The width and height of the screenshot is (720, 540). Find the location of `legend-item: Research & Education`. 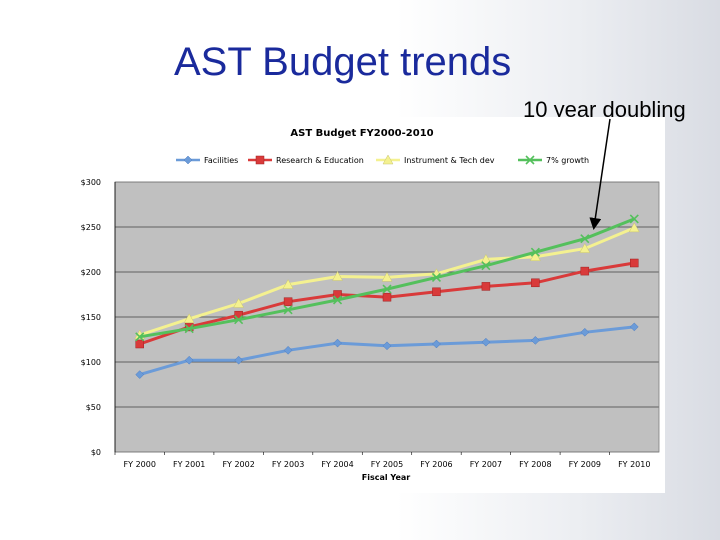

legend-item: Research & Education is located at coordinates (306, 160).